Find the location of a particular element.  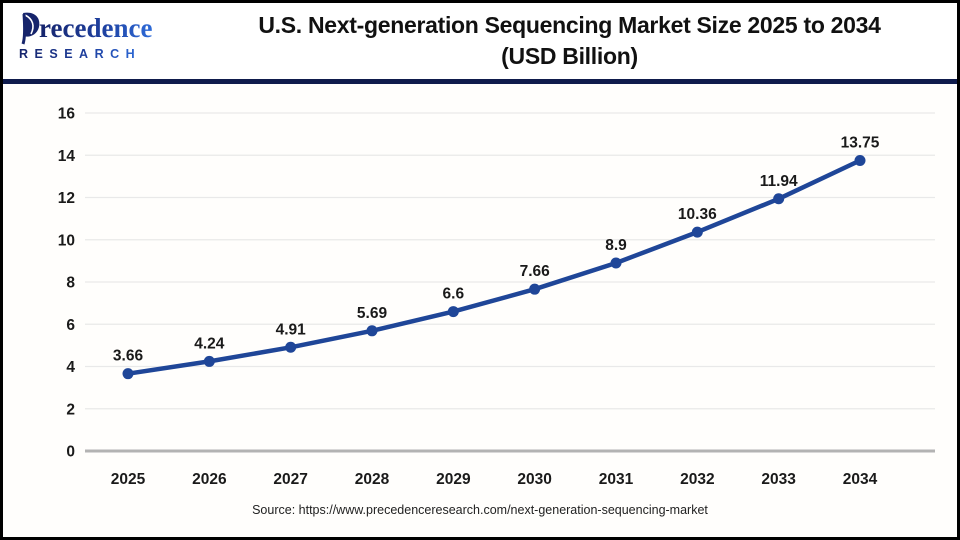

x-tick-label: 2034 is located at coordinates (860, 479).